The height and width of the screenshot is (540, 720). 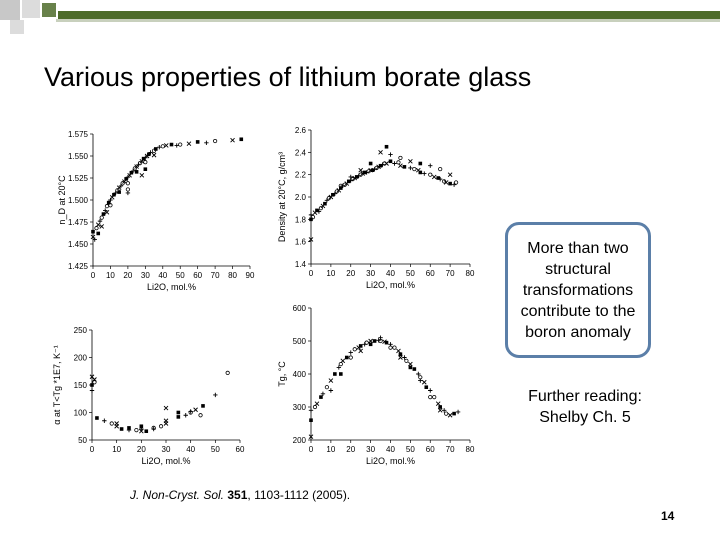 What do you see at coordinates (78, 156) in the screenshot?
I see `y-tick-label: 1.550` at bounding box center [78, 156].